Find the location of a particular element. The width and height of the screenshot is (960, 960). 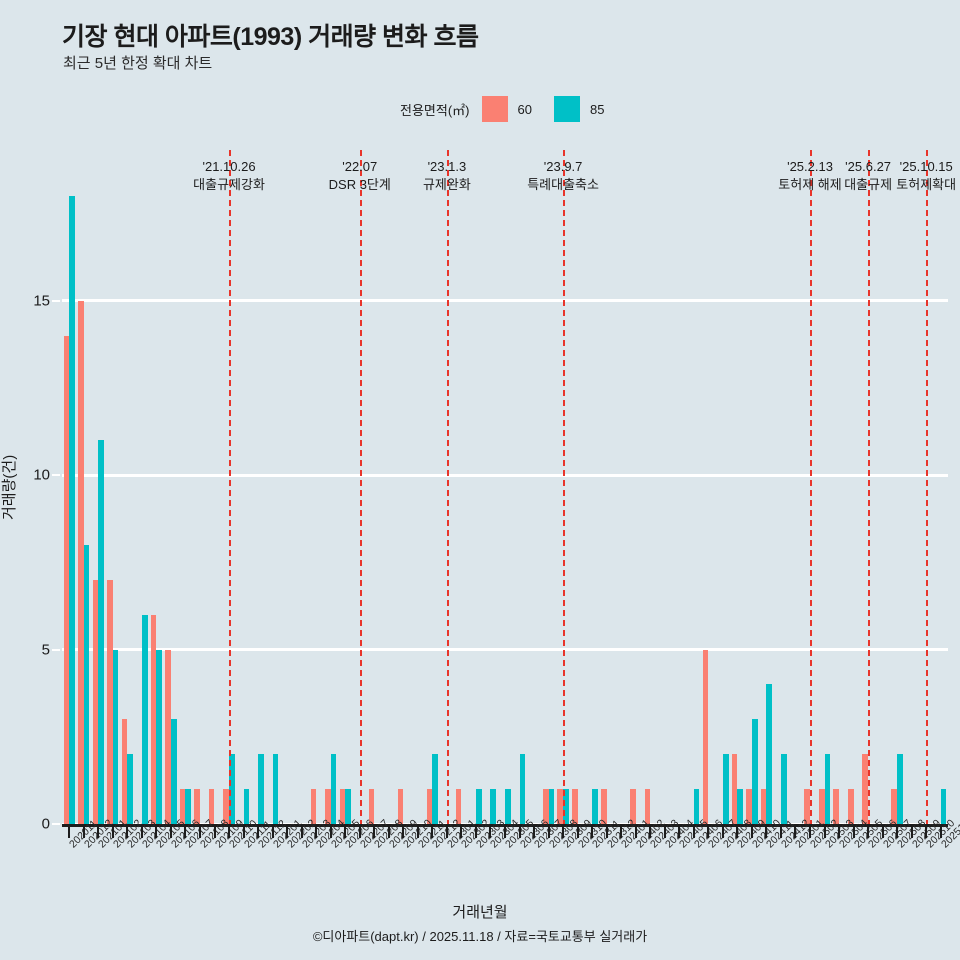

y-tick-label: 15 is located at coordinates (41, 301).